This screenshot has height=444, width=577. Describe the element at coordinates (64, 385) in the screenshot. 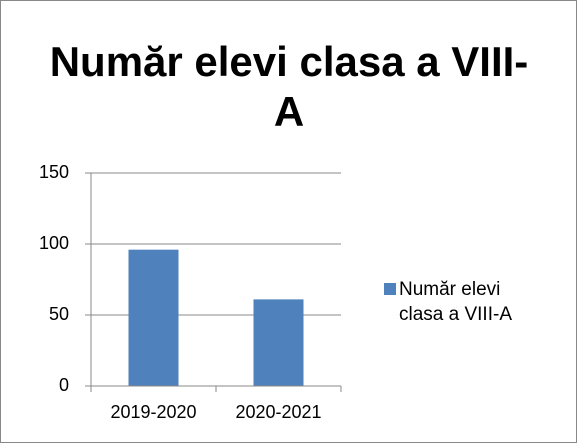

I see `y-tick-label: 0` at that location.